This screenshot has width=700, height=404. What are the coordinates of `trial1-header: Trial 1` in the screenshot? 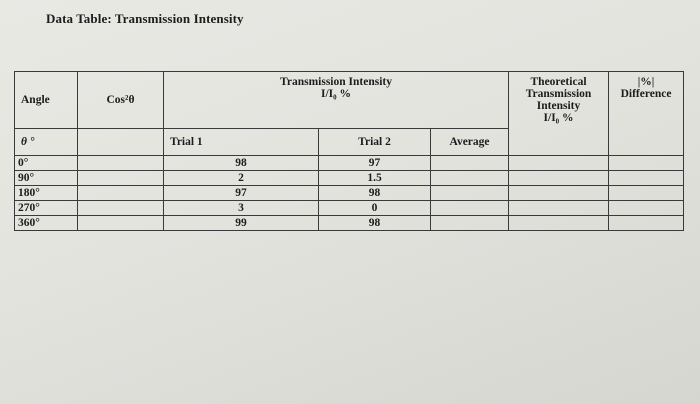 It's located at (241, 142).